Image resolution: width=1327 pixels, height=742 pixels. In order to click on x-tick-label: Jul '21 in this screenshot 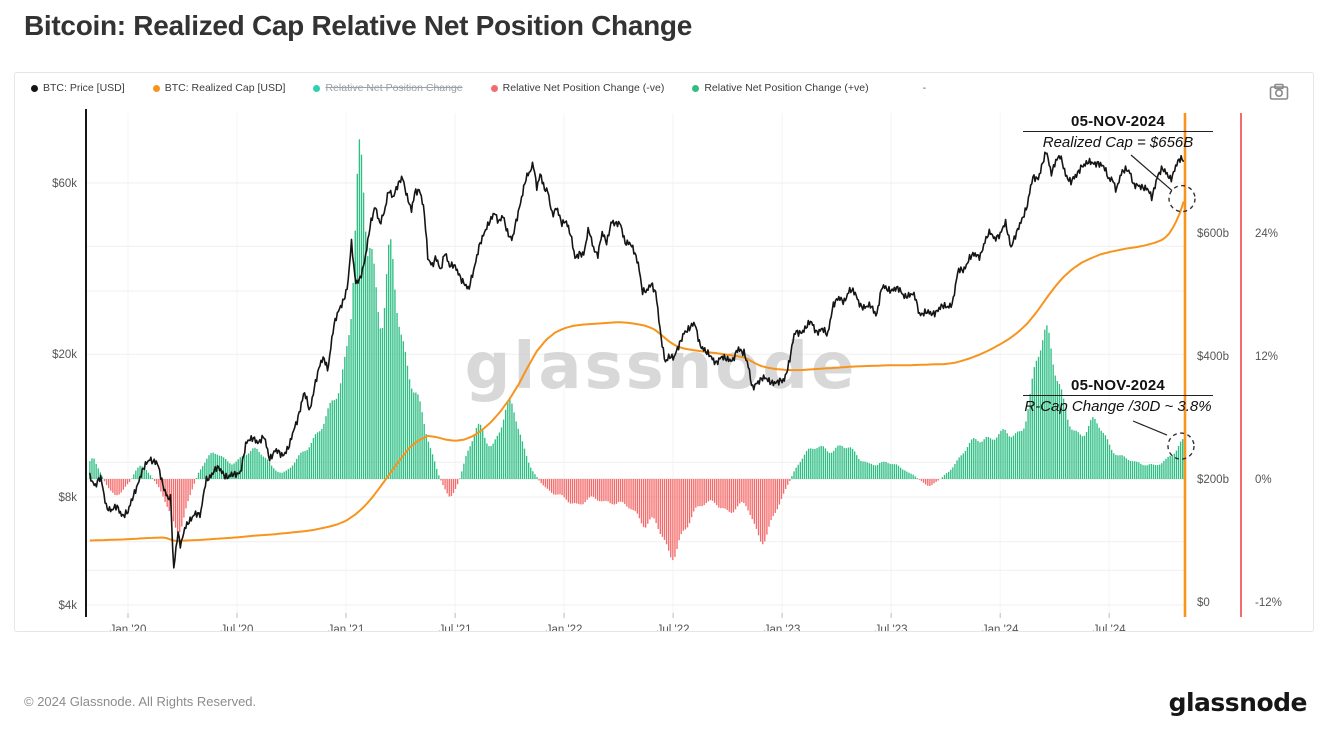, I will do `click(455, 627)`.